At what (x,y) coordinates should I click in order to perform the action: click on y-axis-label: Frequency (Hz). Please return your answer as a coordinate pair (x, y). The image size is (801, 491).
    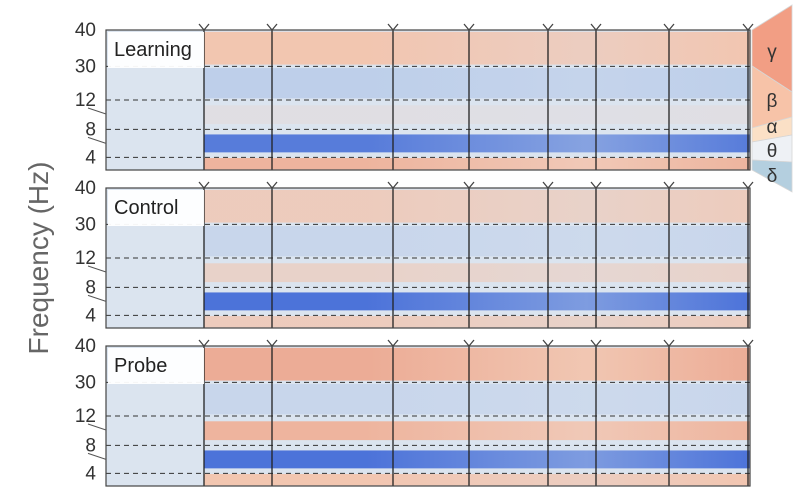
    Looking at the image, I should click on (38, 258).